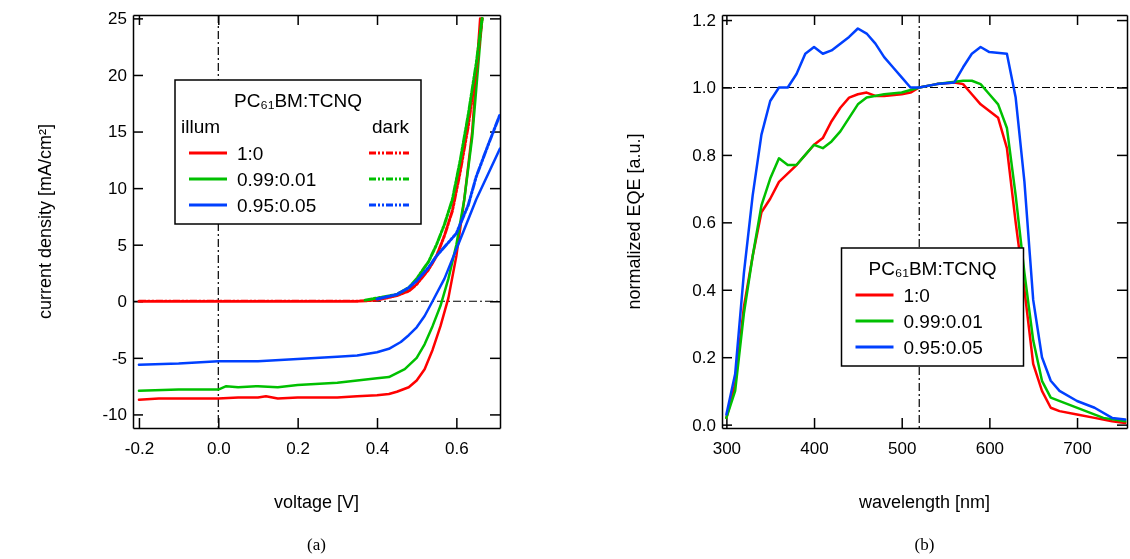  What do you see at coordinates (139, 449) in the screenshot?
I see `x-tick-label: -0.2` at bounding box center [139, 449].